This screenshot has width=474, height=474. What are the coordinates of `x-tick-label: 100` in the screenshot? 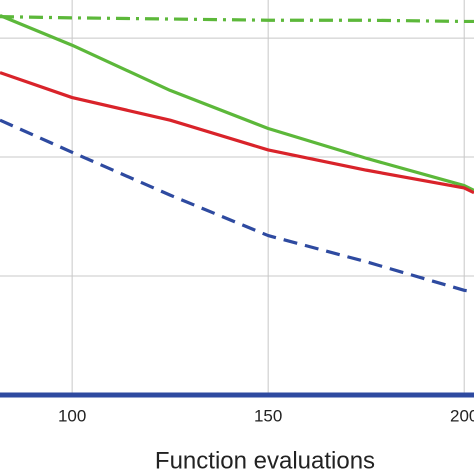 It's located at (72, 415).